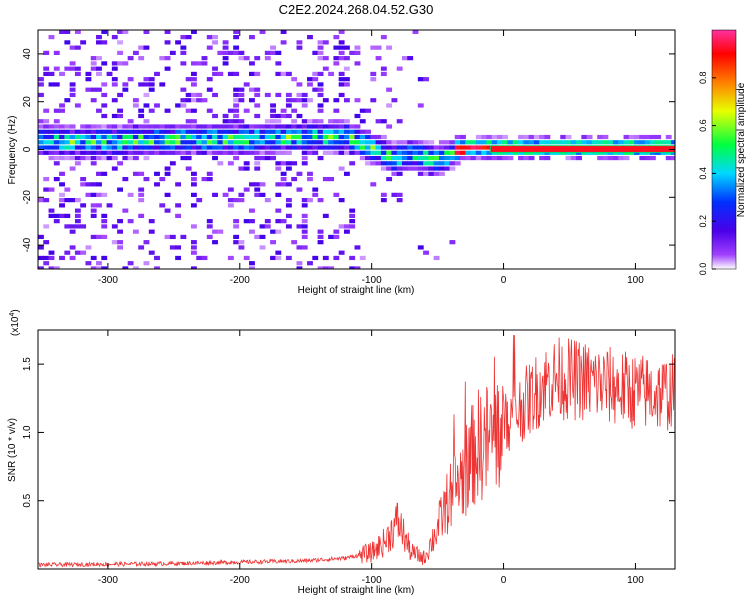 The width and height of the screenshot is (750, 600). I want to click on spectrogram-xtick-label: 0, so click(504, 280).